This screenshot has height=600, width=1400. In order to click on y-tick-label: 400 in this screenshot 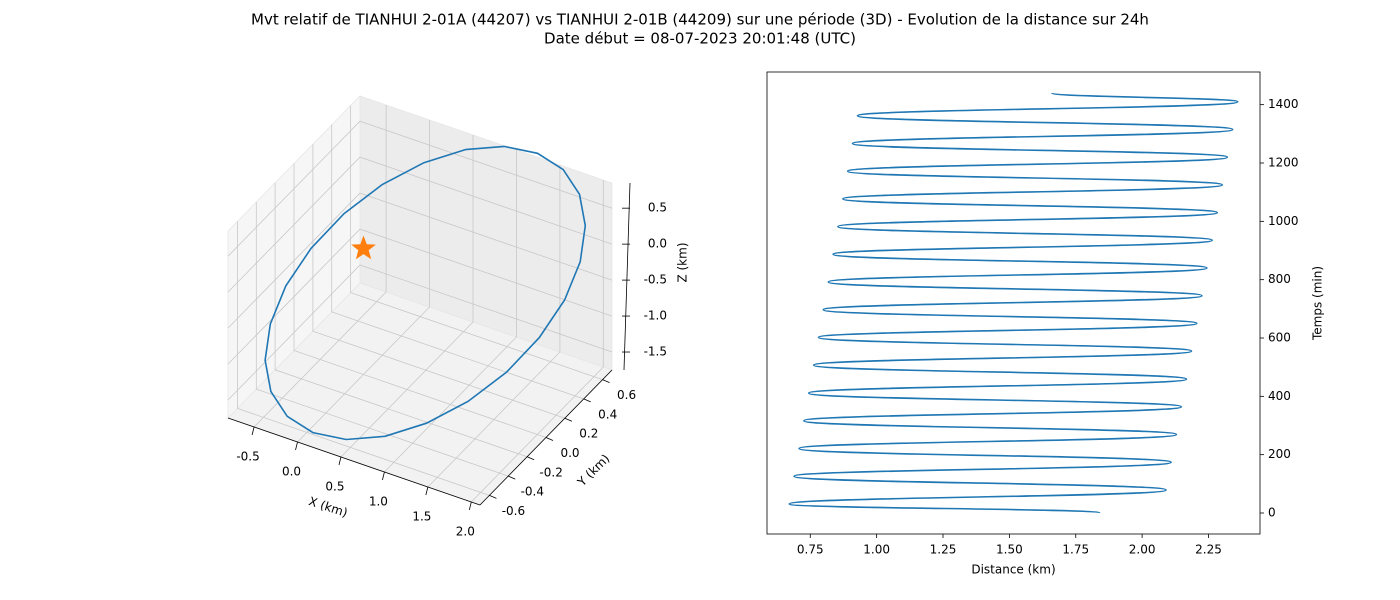, I will do `click(1279, 396)`.